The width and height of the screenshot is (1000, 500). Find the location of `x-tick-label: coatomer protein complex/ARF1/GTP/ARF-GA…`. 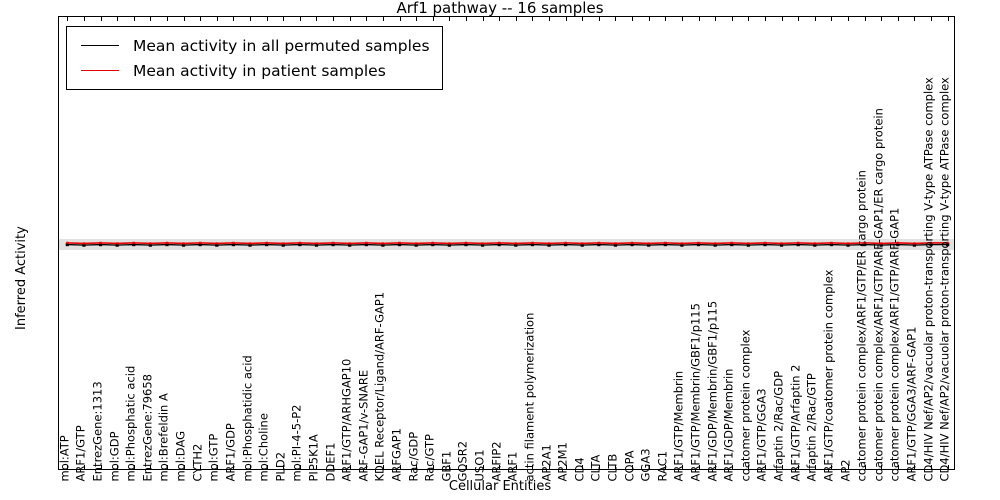

x-tick-label: coatomer protein complex/ARF1/GTP/ARF-GA… is located at coordinates (878, 295).